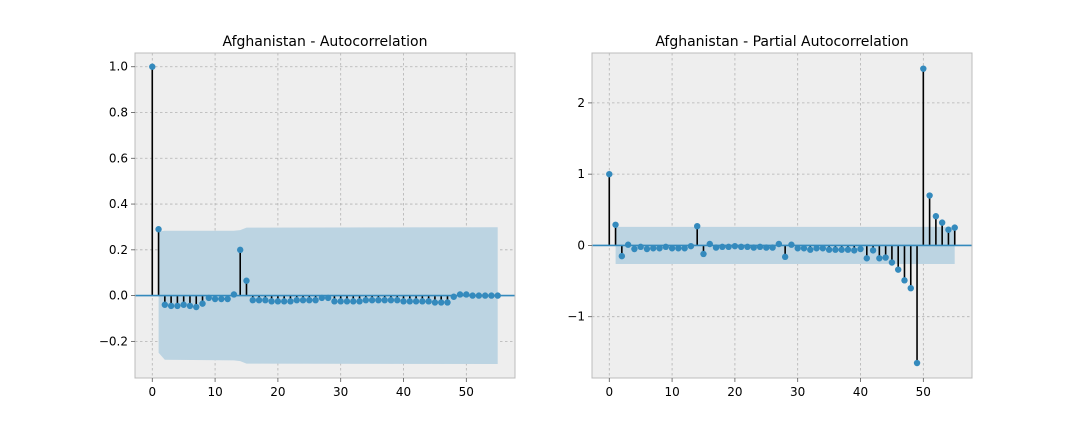  Describe the element at coordinates (671, 392) in the screenshot. I see `pacf-xtick-label: 10` at that location.